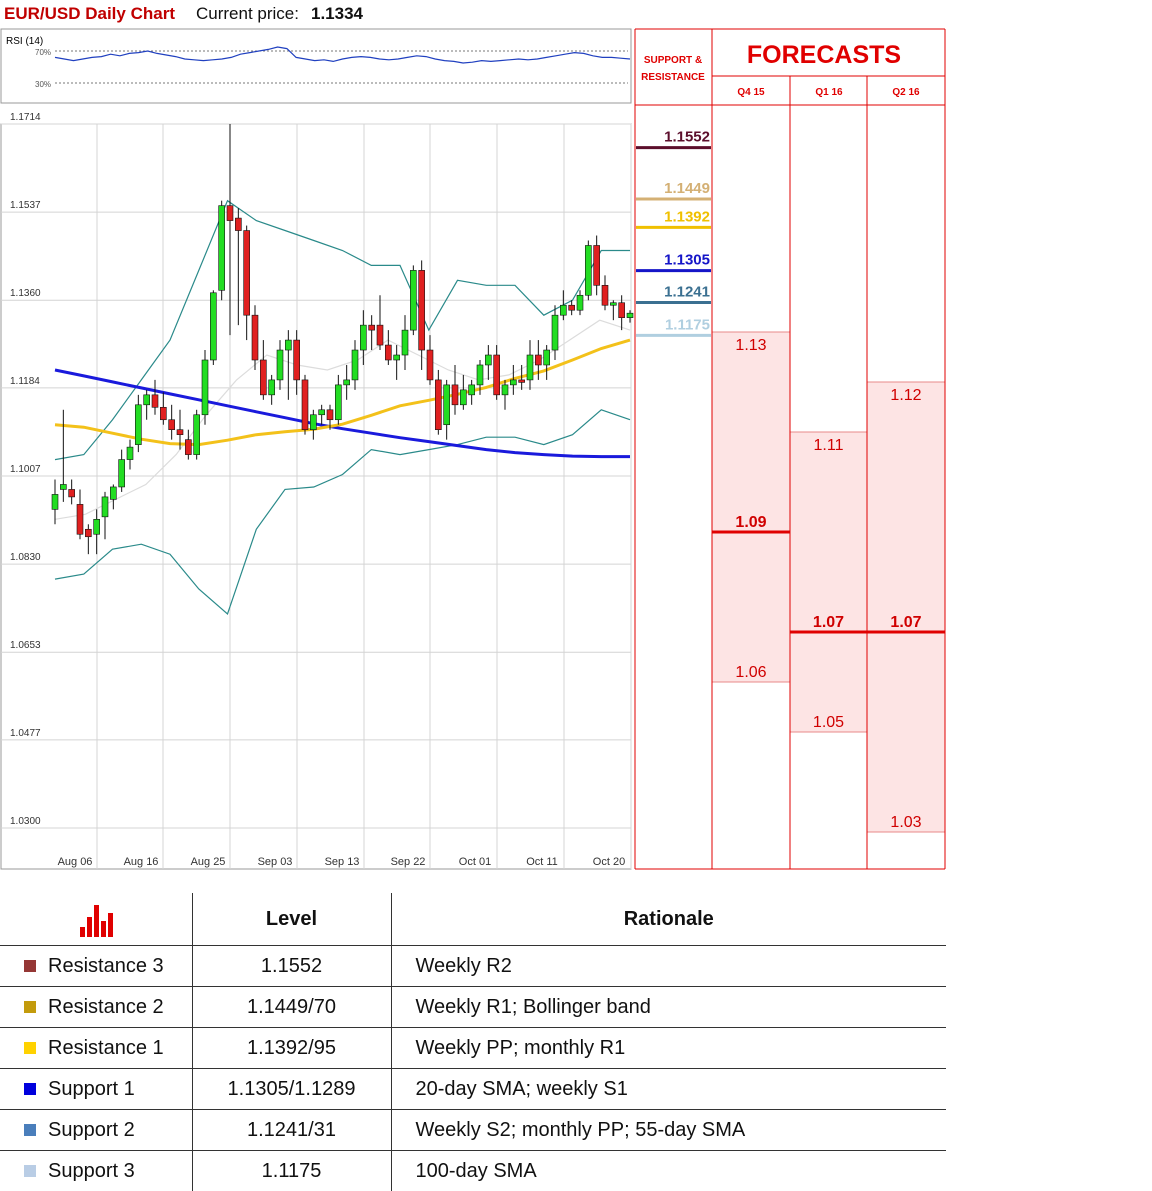  Describe the element at coordinates (106, 1047) in the screenshot. I see `level-name: Resistance 1` at that location.